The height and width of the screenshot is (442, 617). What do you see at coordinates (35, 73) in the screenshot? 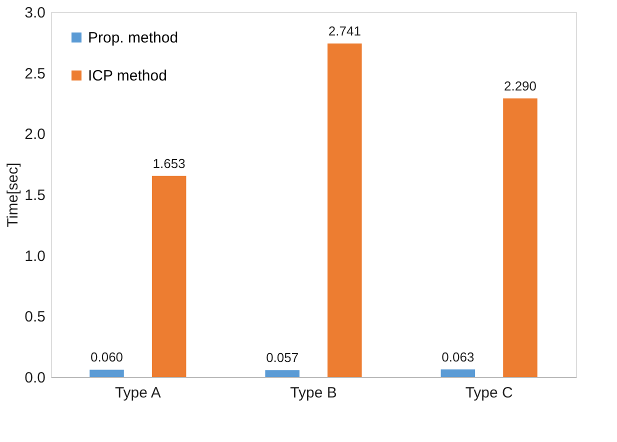
I see `y-tick-label: 2.5` at bounding box center [35, 73].